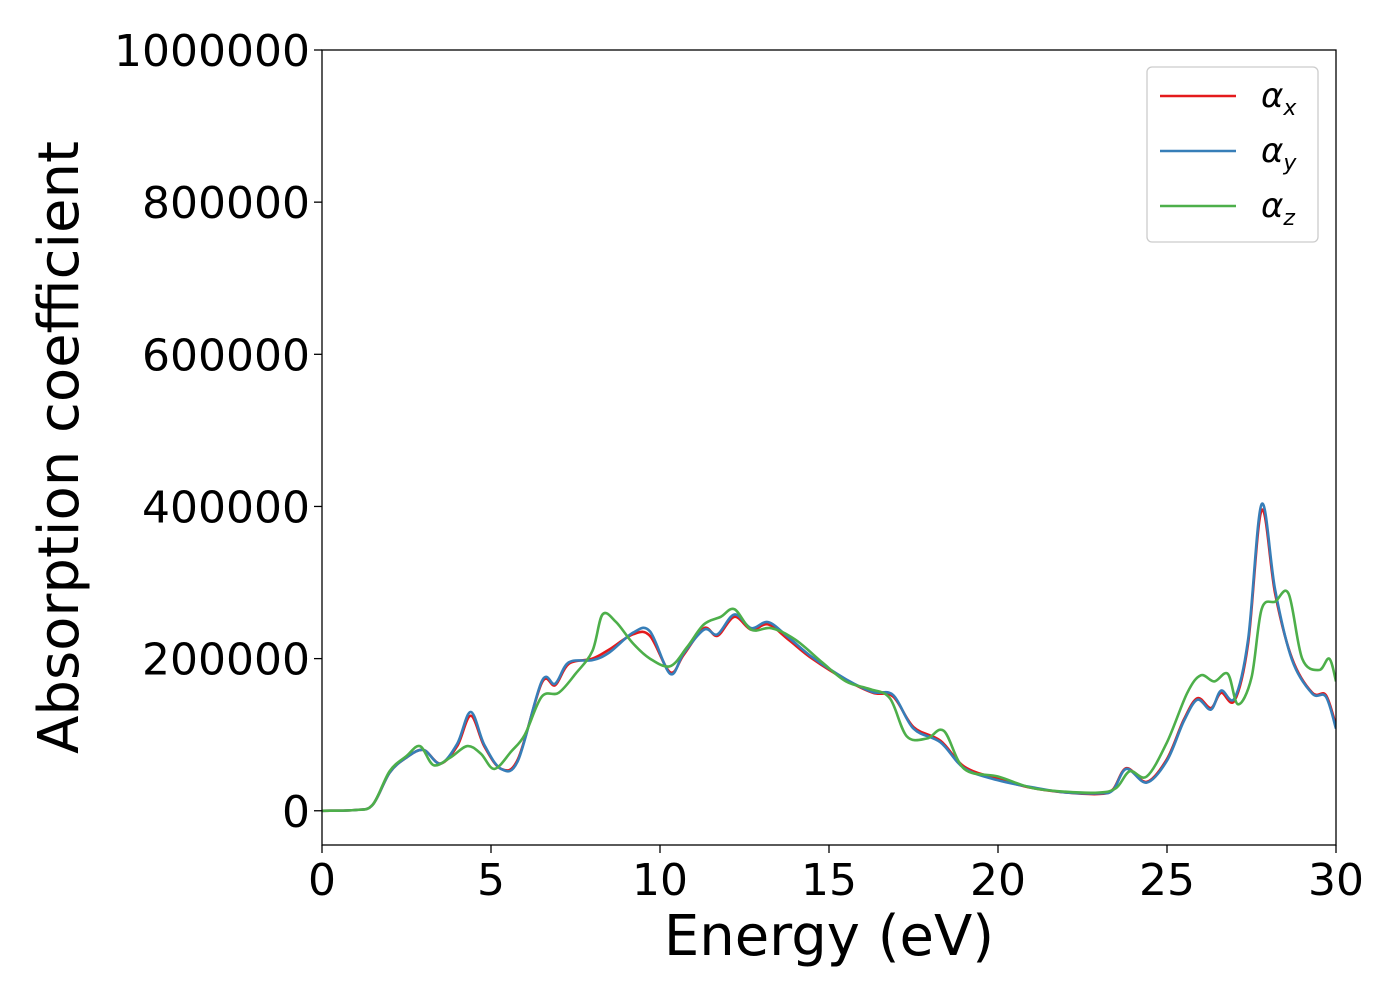  I want to click on y-tick-label: 1000000, so click(212, 51).